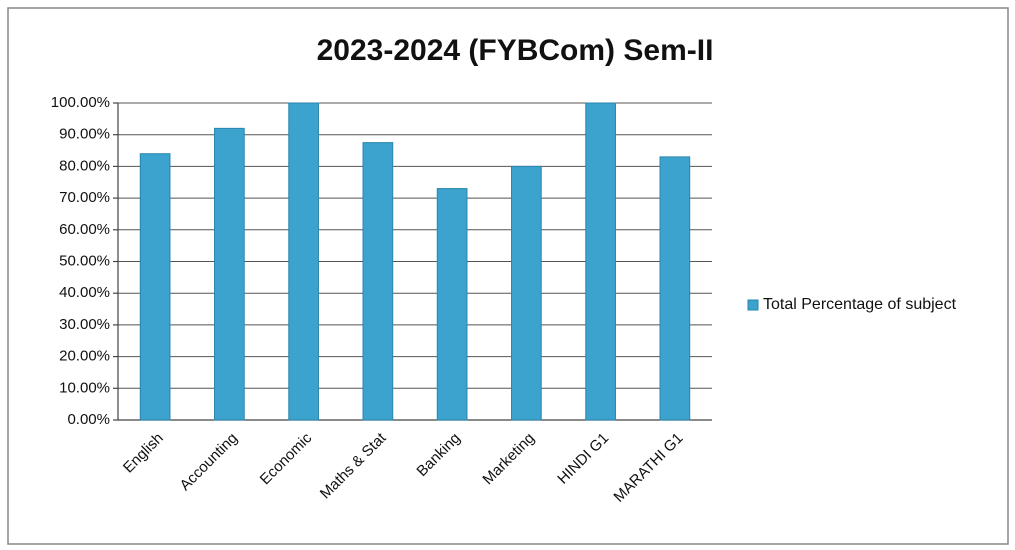 The width and height of the screenshot is (1015, 550). I want to click on chart-title: 2023-2024 (FYBCom) Sem-II, so click(515, 50).